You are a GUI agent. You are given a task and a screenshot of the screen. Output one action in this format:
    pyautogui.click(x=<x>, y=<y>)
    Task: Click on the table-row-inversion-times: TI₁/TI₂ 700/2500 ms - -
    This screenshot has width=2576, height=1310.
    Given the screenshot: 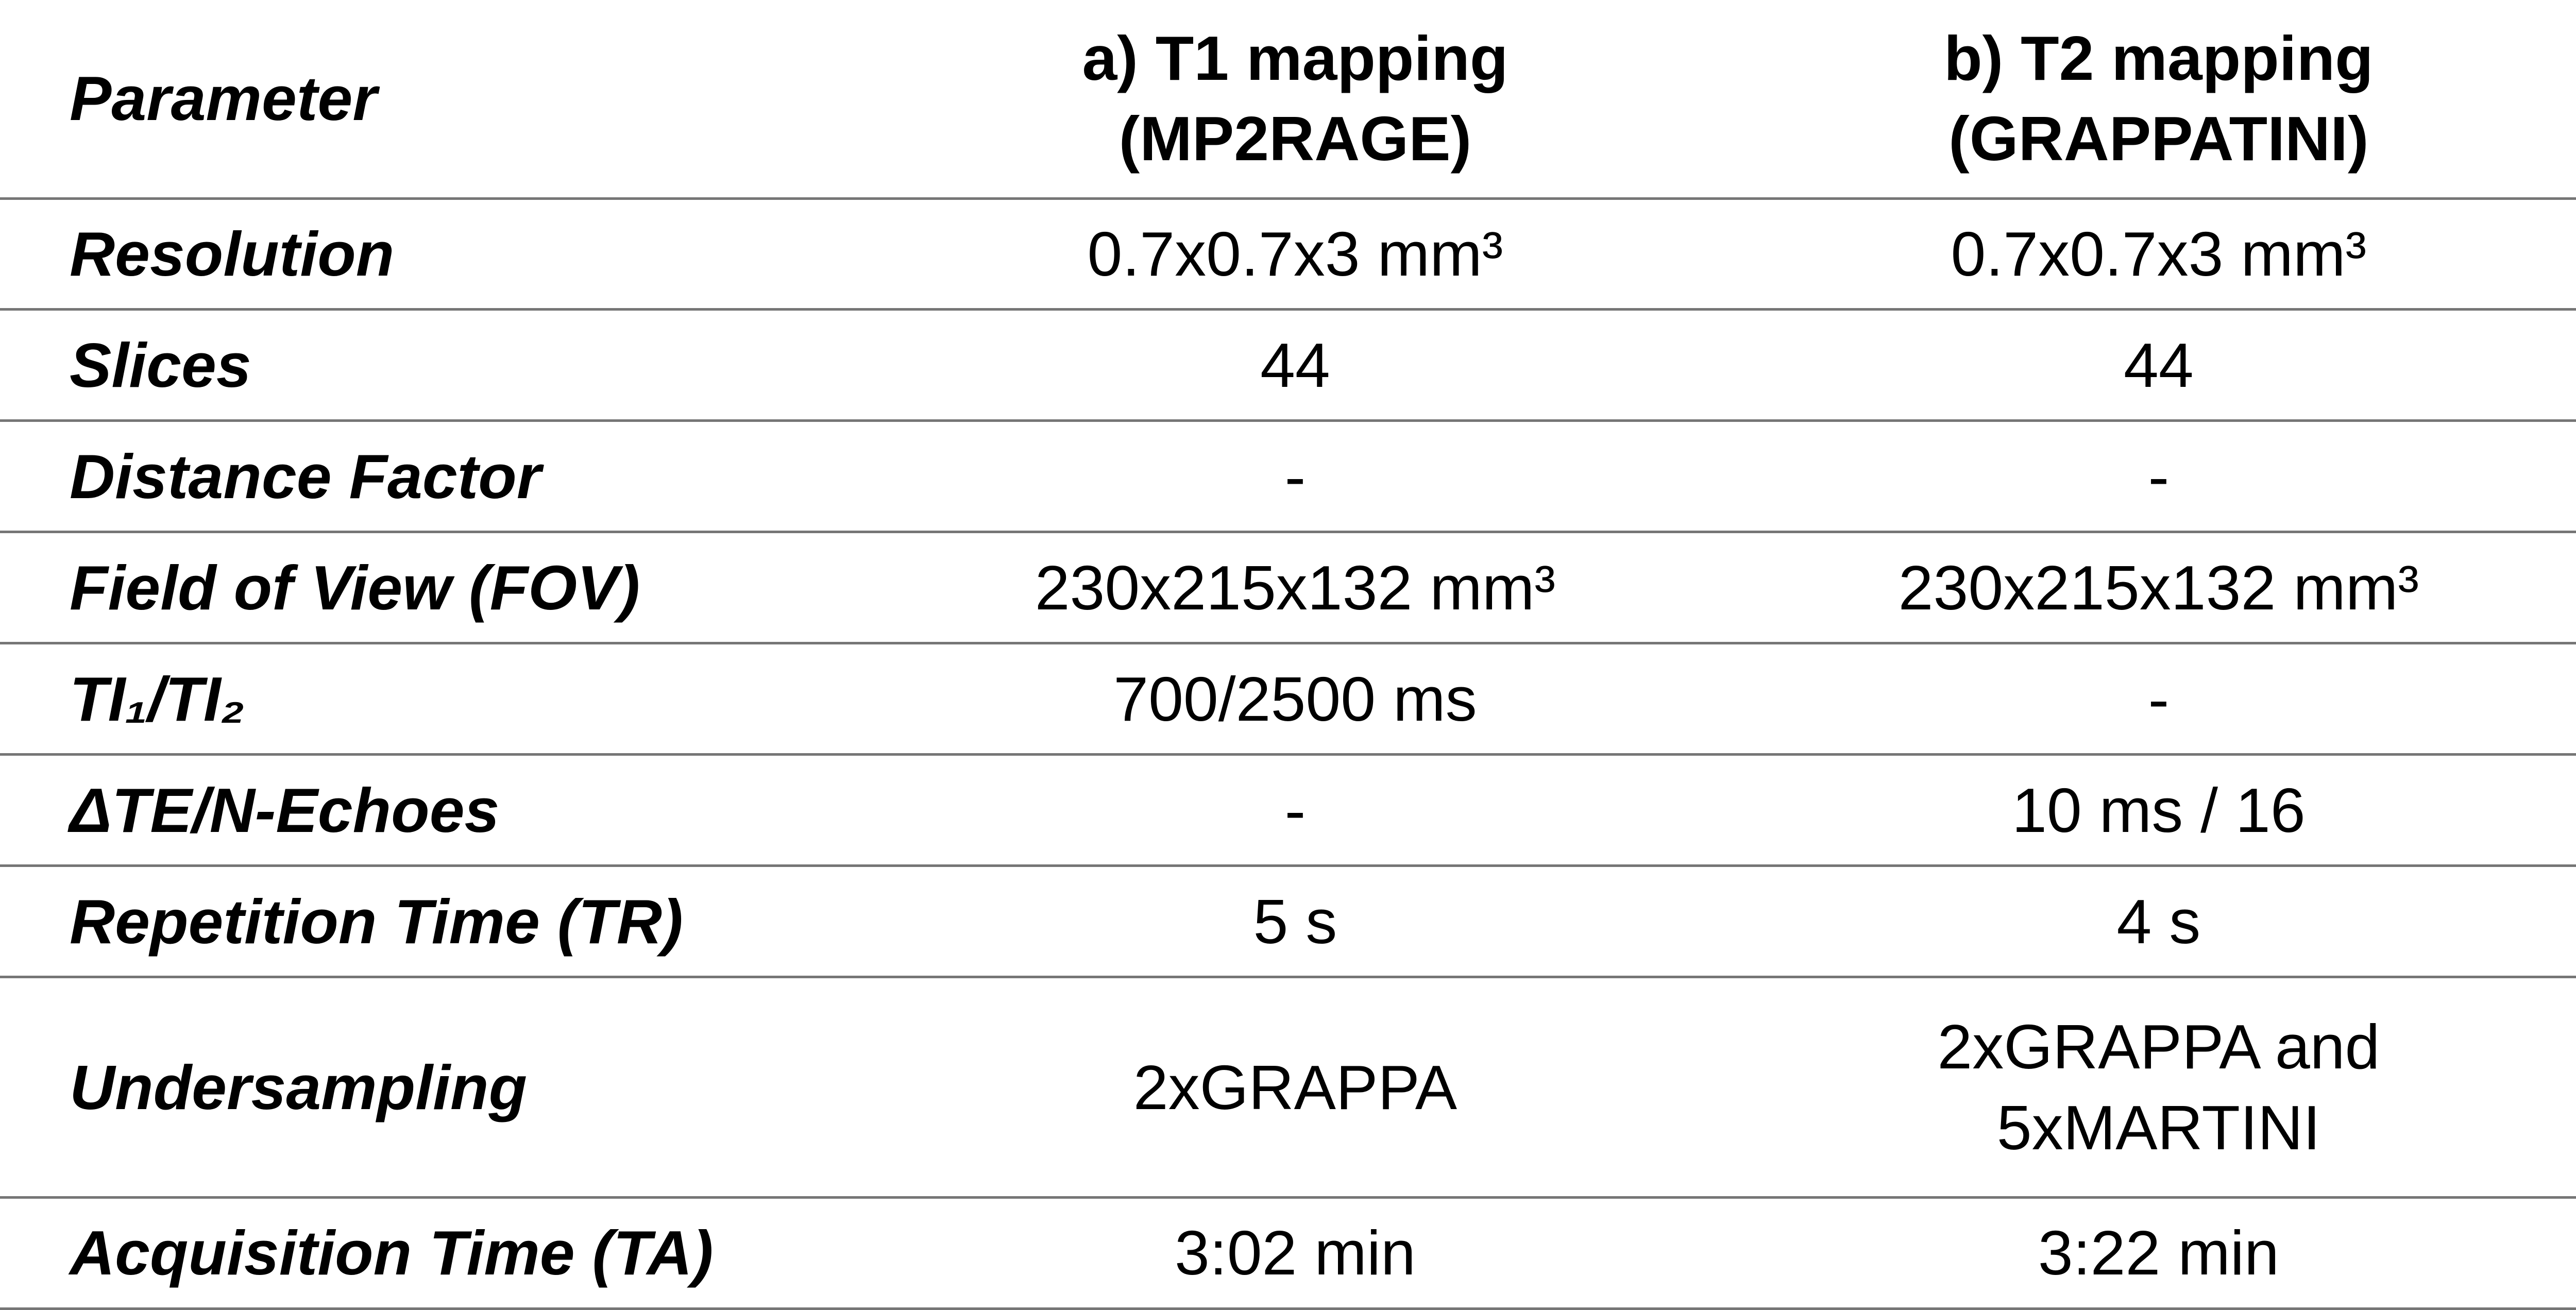 What is the action you would take?
    pyautogui.click(x=1288, y=699)
    